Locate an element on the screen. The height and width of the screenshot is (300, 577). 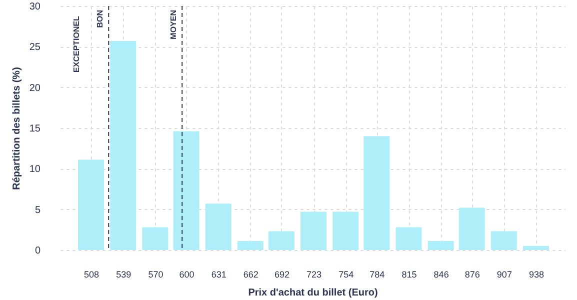
annotation: EXCEPTIONEL is located at coordinates (76, 44).